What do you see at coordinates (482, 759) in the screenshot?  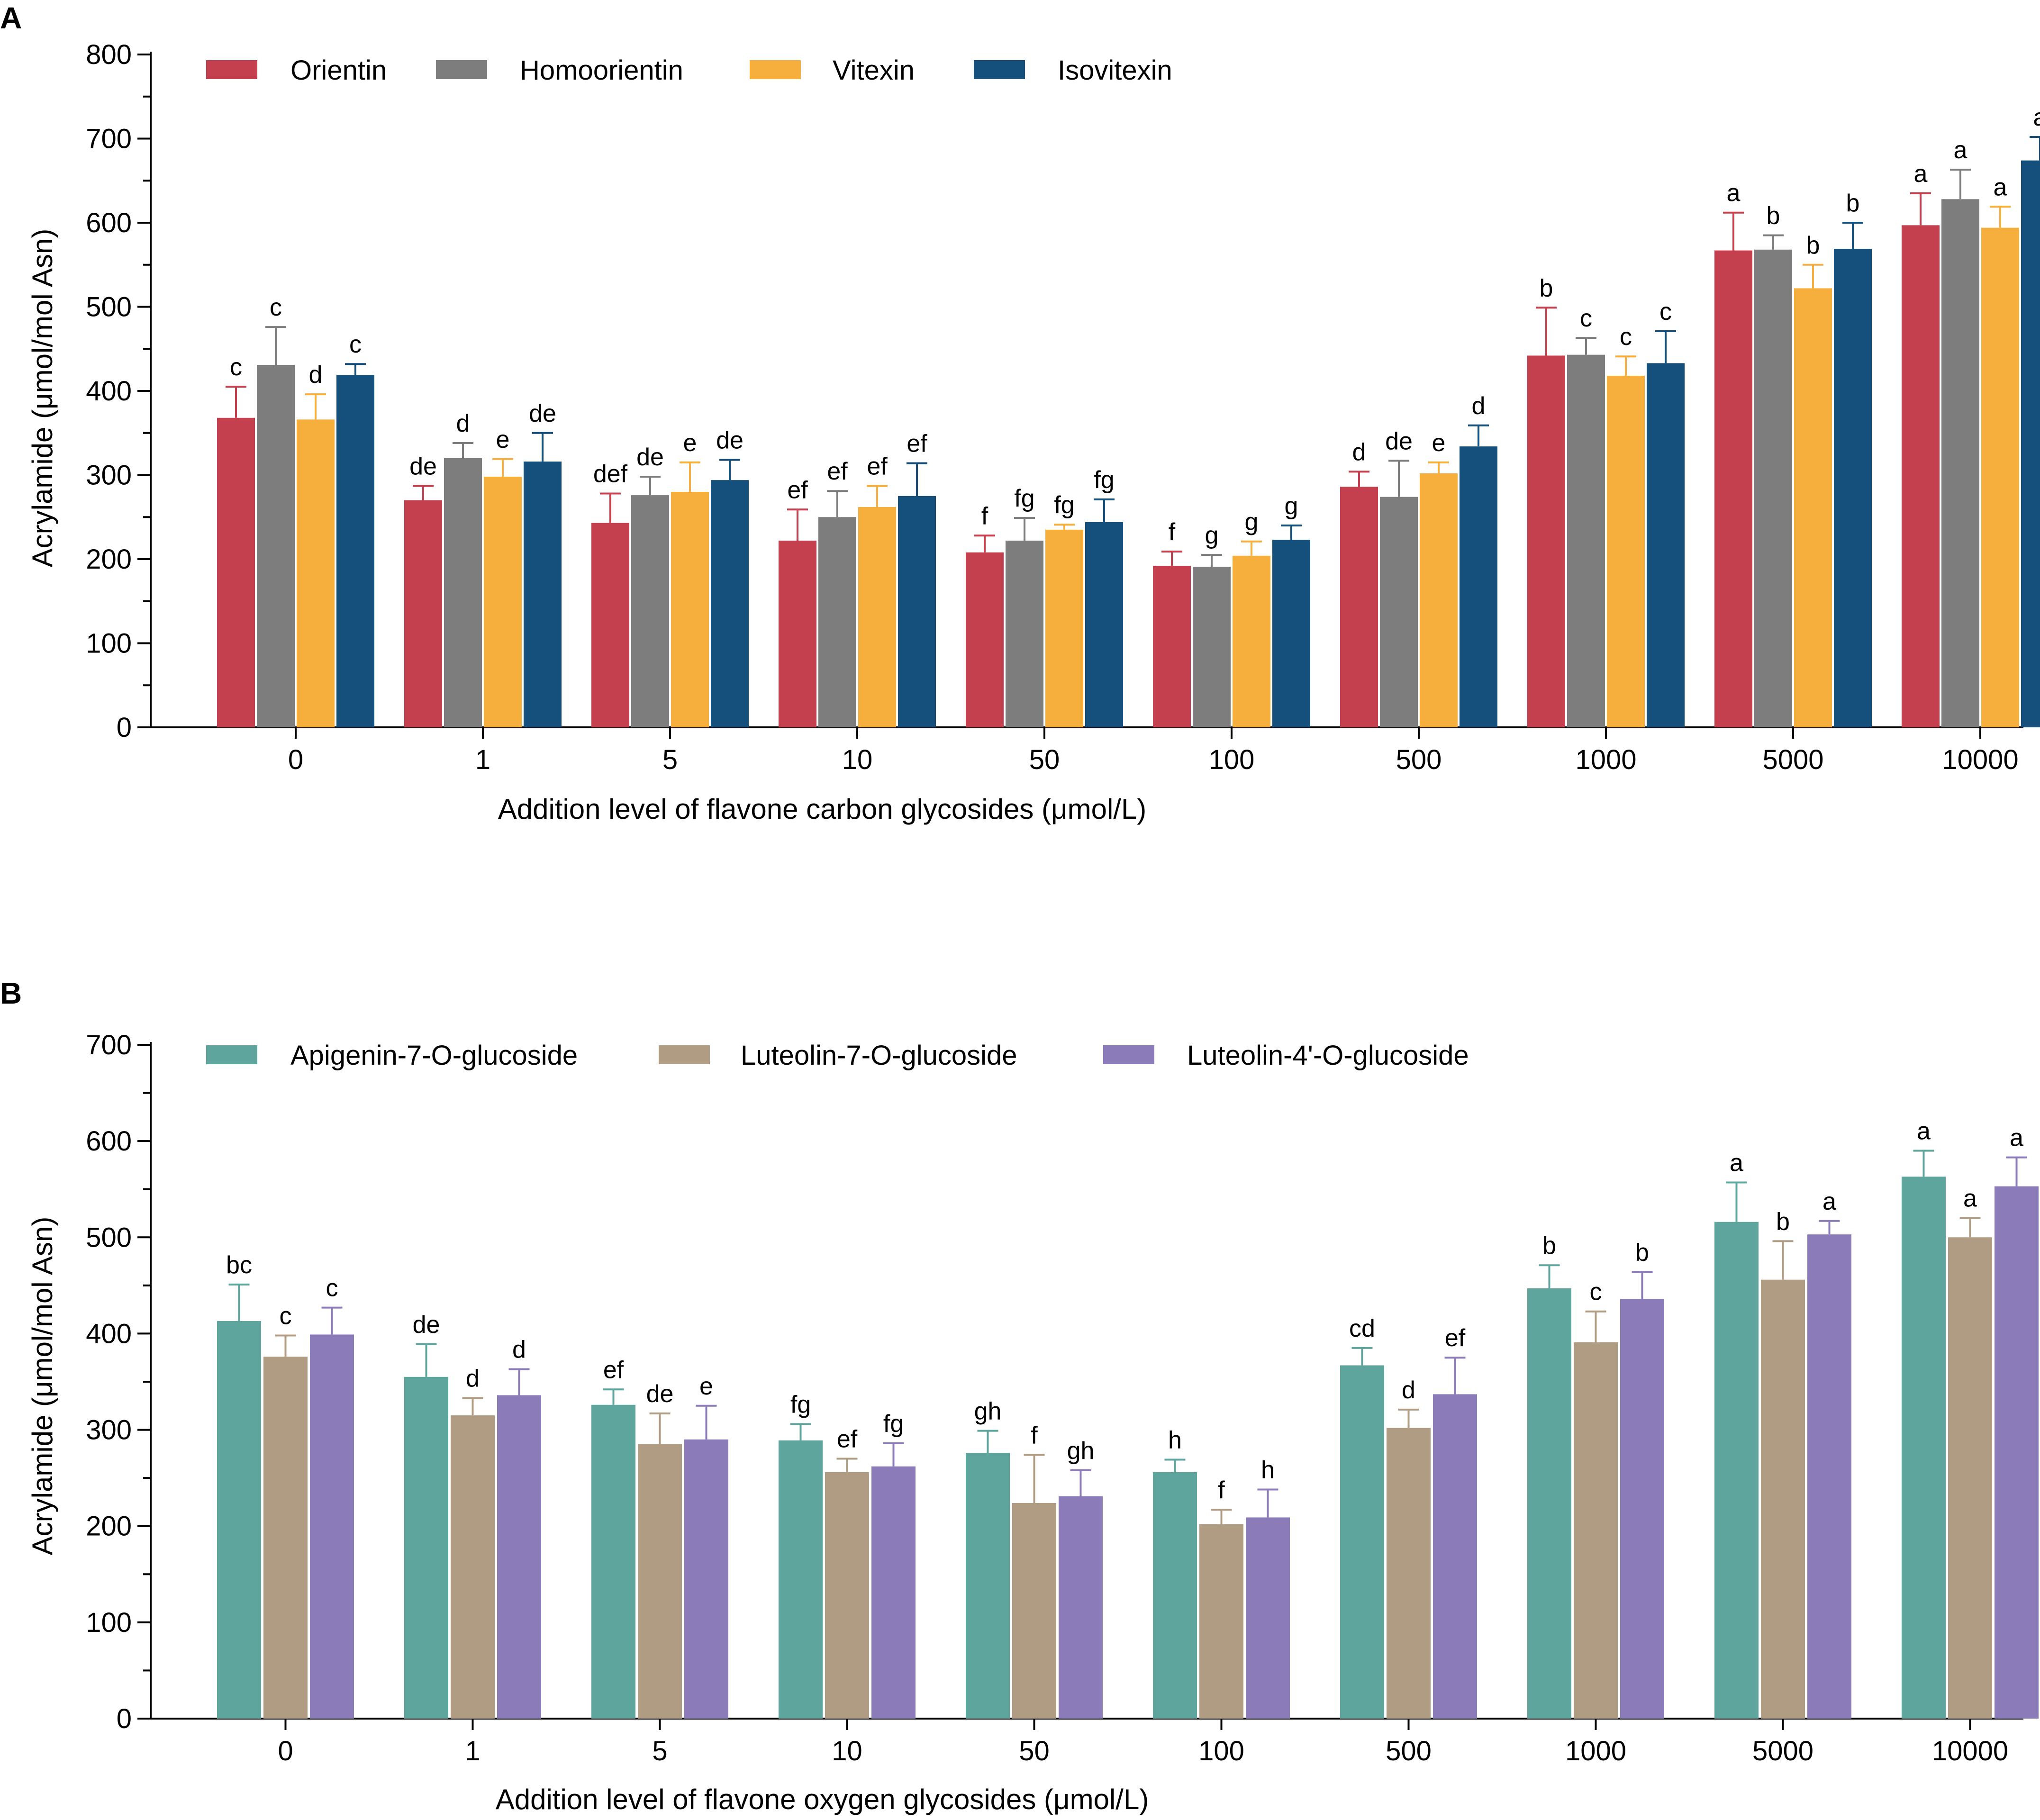 I see `x-tick-label: 1` at bounding box center [482, 759].